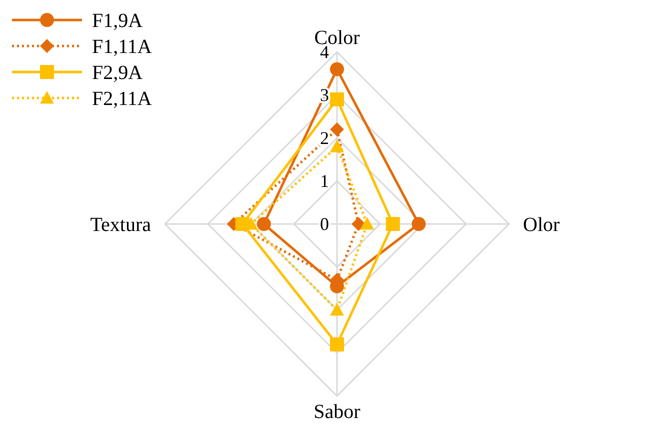 The height and width of the screenshot is (444, 670). I want to click on spoke-label: Sabor, so click(337, 412).